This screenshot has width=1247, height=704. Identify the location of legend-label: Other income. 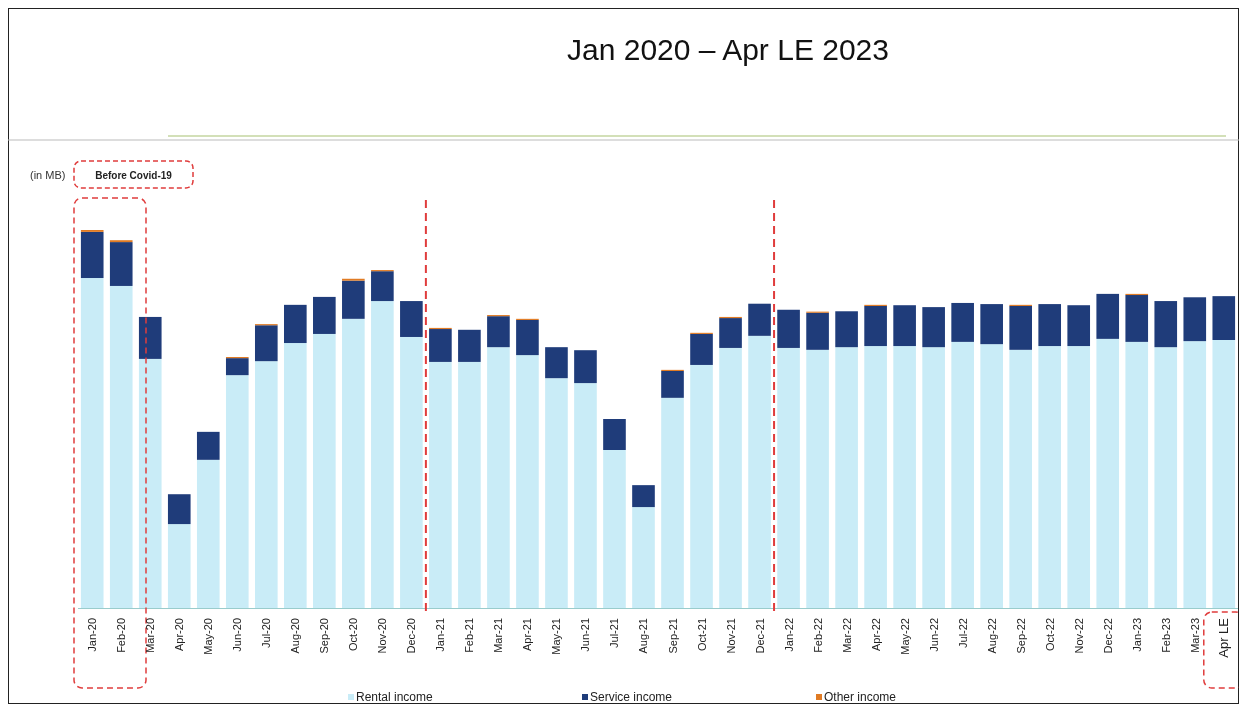
(860, 697).